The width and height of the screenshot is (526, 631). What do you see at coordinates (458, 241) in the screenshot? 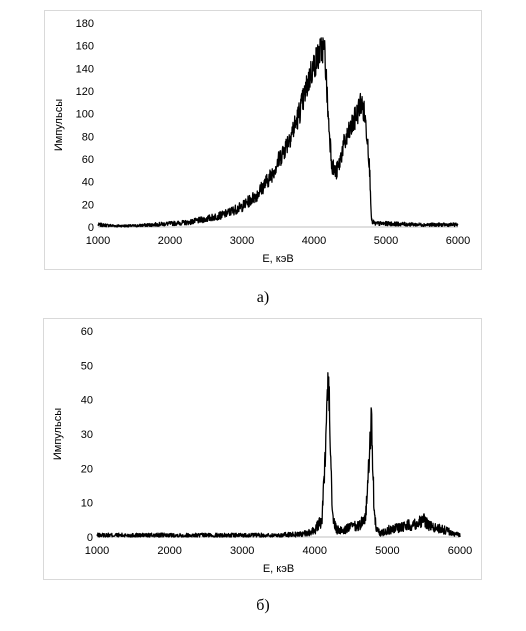
I see `chart-a-x-tick-5: 6000` at bounding box center [458, 241].